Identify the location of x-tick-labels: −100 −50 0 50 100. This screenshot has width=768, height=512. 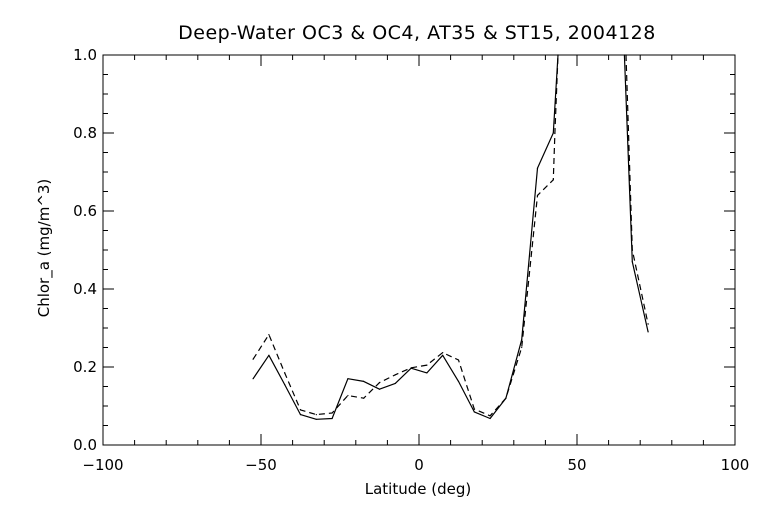
(415, 465).